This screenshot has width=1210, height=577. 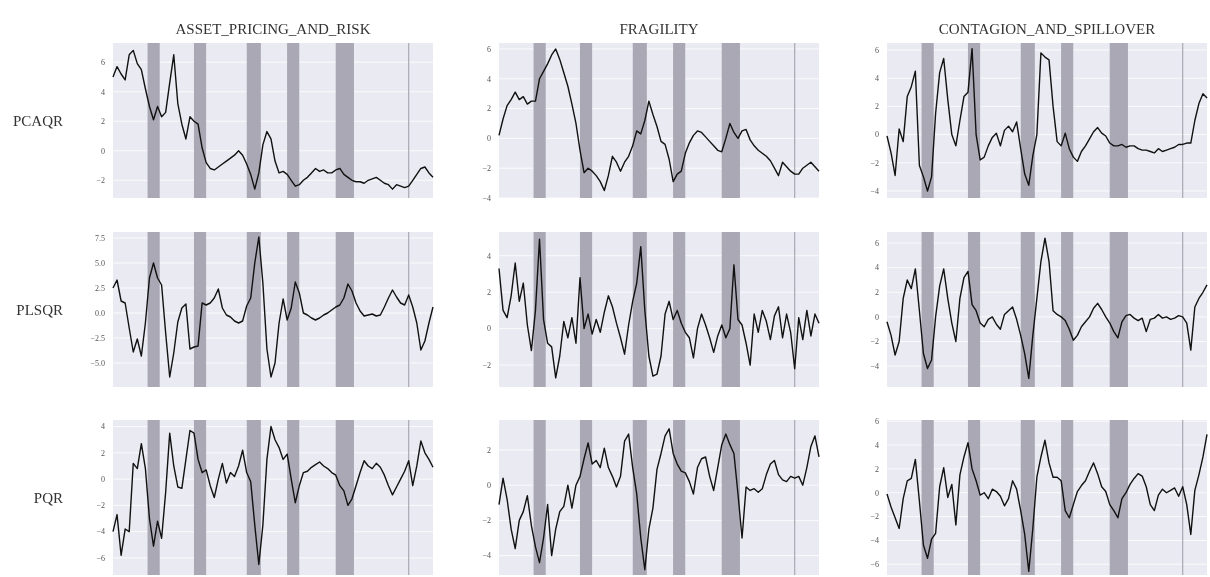 I want to click on chart-title: CONTAGION_AND_SPILLOVER, so click(x=1047, y=29).